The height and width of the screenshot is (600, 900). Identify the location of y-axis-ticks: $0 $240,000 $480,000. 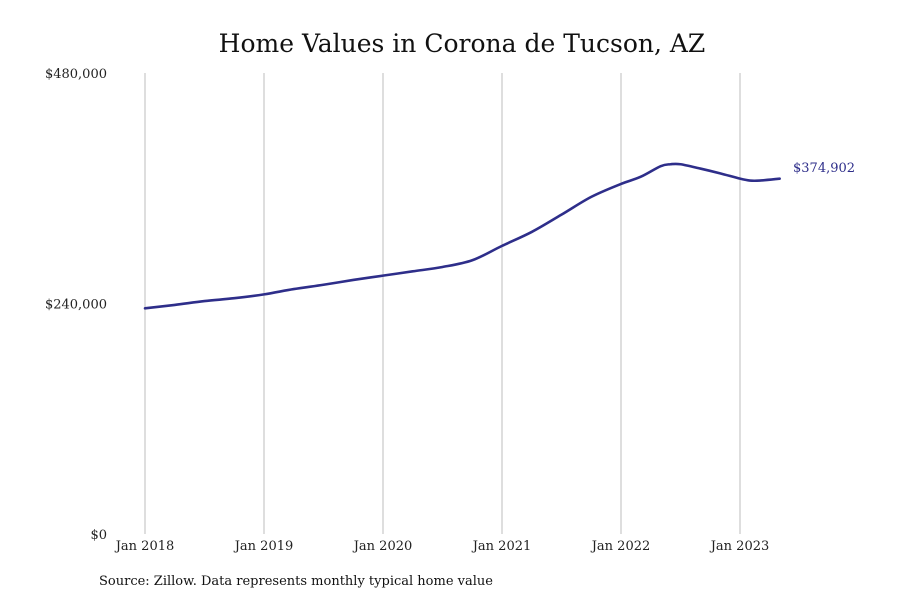
(76, 305).